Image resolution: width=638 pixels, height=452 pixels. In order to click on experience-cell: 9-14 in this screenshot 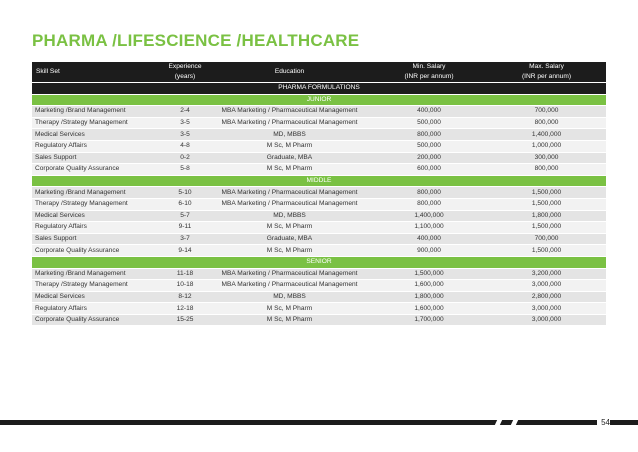, I will do `click(185, 250)`.